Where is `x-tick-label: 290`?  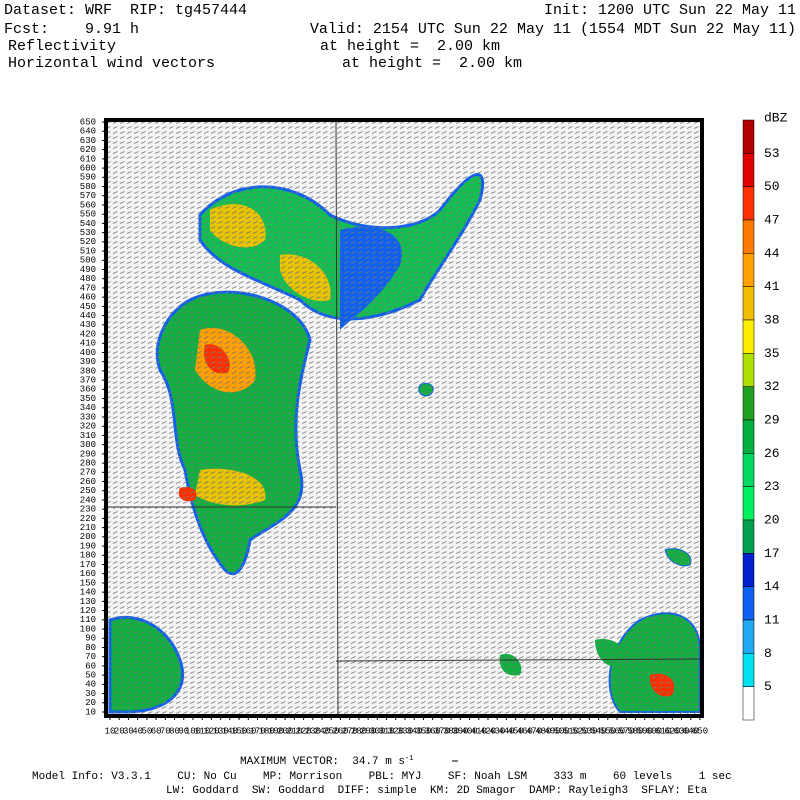 x-tick-label: 290 is located at coordinates (368, 731).